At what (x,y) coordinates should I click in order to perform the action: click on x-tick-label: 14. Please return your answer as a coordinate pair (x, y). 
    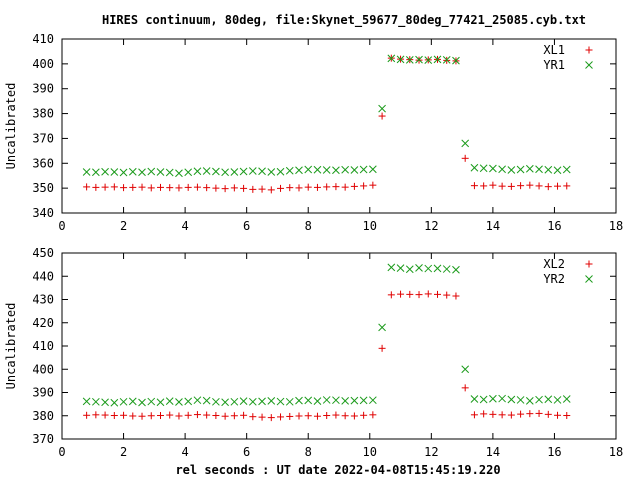
    Looking at the image, I should click on (493, 452).